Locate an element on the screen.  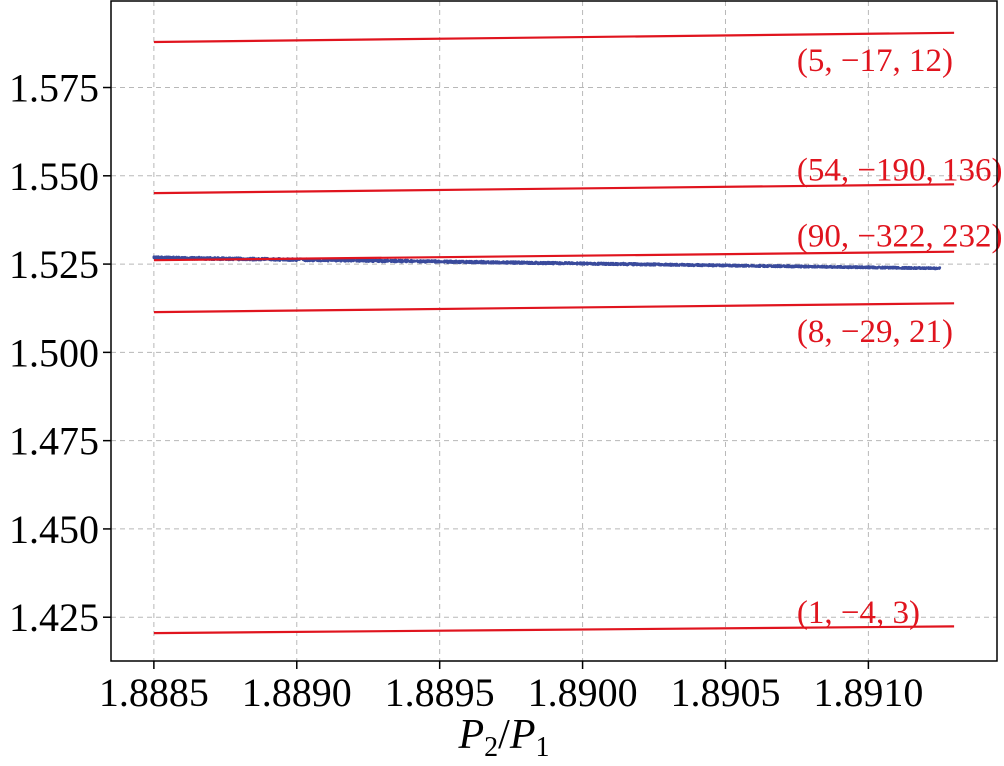
series-label-4: (8, −29, 21) is located at coordinates (875, 332).